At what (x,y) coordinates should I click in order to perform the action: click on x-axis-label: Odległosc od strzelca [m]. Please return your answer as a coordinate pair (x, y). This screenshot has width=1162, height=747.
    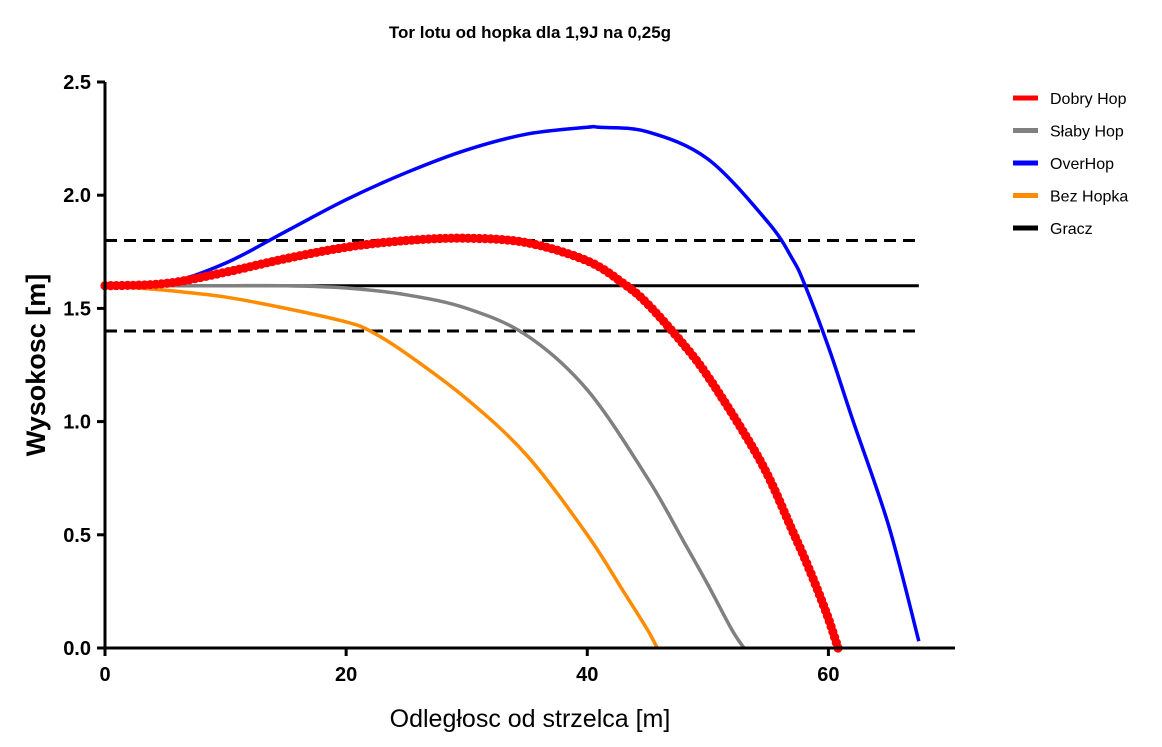
    Looking at the image, I should click on (530, 719).